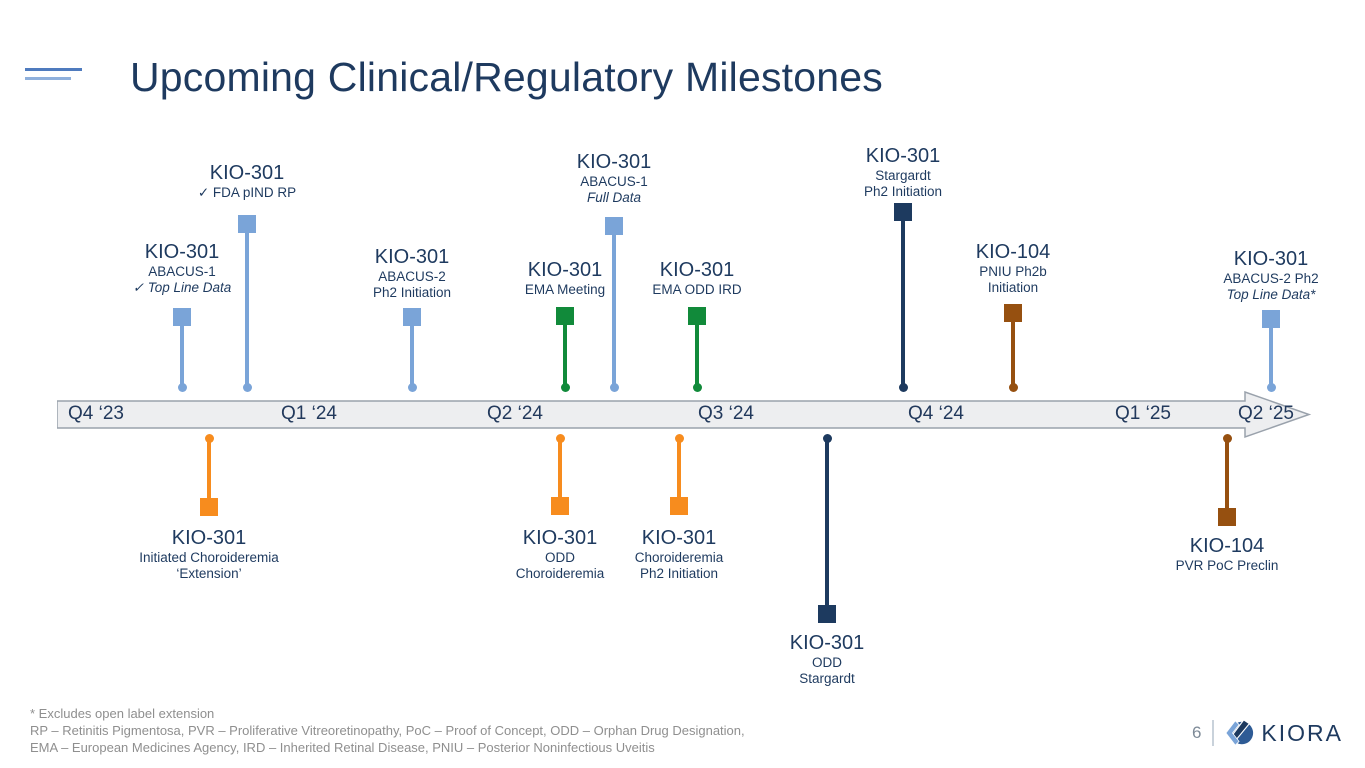 The width and height of the screenshot is (1365, 768). Describe the element at coordinates (209, 573) in the screenshot. I see `milestone-detail: ‘Extension’` at that location.